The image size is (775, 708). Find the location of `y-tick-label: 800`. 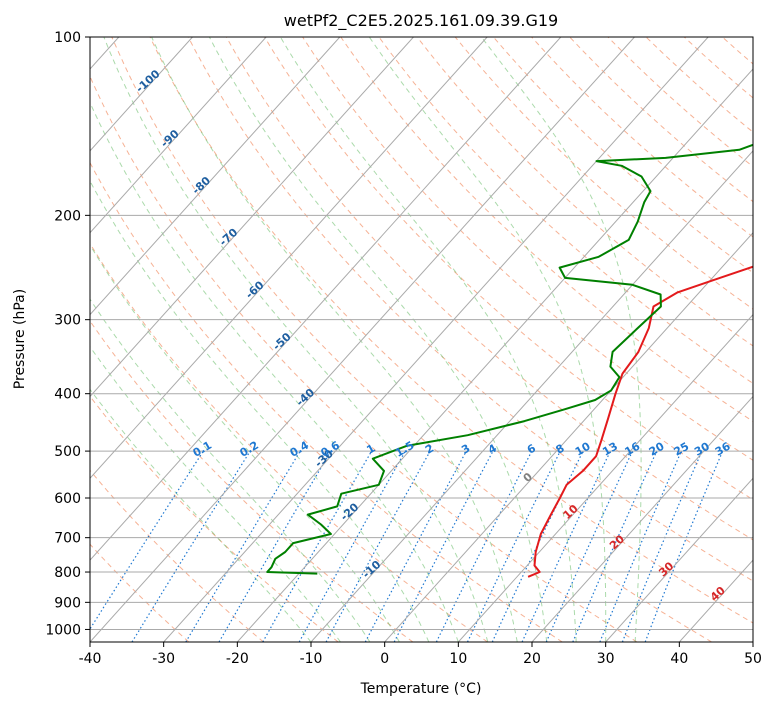

y-tick-label: 800 is located at coordinates (67, 573).